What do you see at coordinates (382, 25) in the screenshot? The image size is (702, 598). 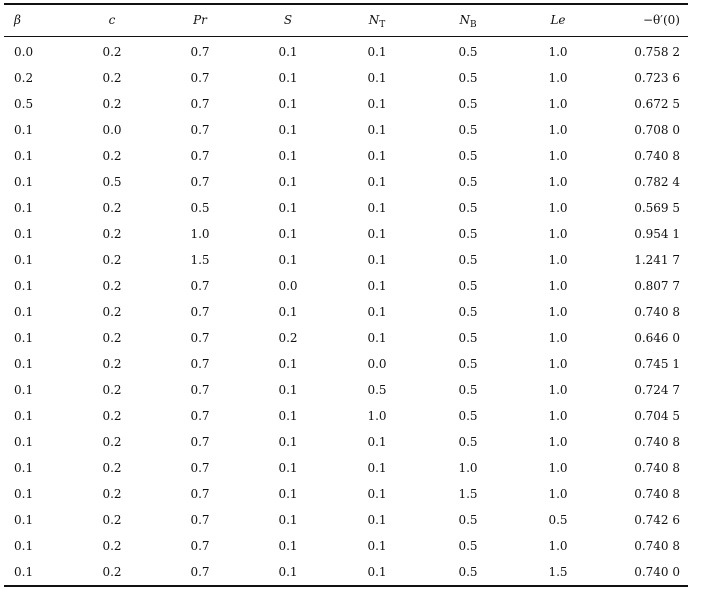 I see `header-subscript: T` at bounding box center [382, 25].